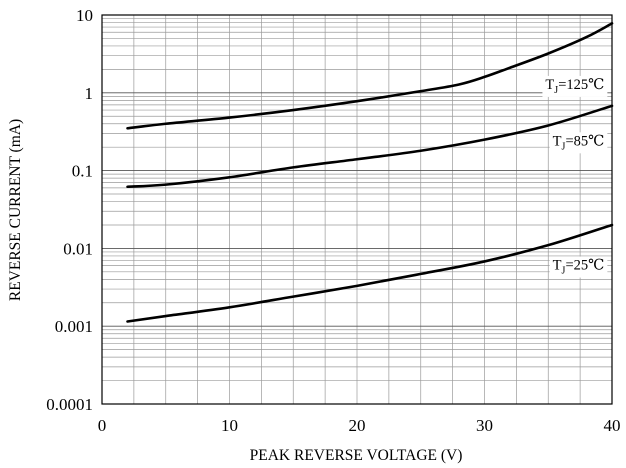  Describe the element at coordinates (82, 171) in the screenshot. I see `y-tick-label: 0.1` at that location.